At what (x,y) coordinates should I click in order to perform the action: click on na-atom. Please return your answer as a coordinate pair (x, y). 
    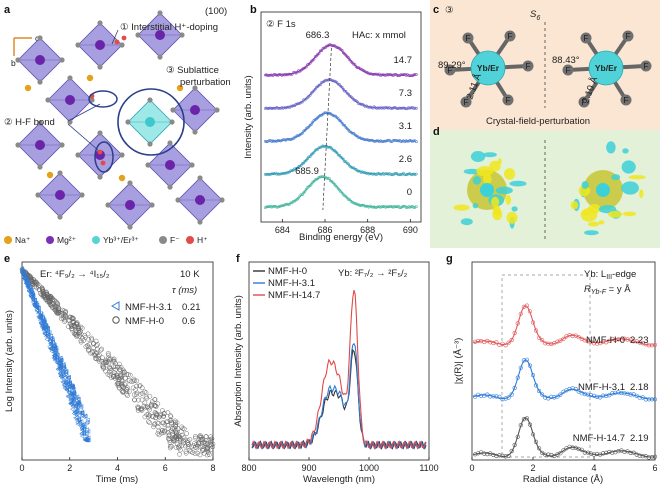
    Looking at the image, I should click on (90, 78).